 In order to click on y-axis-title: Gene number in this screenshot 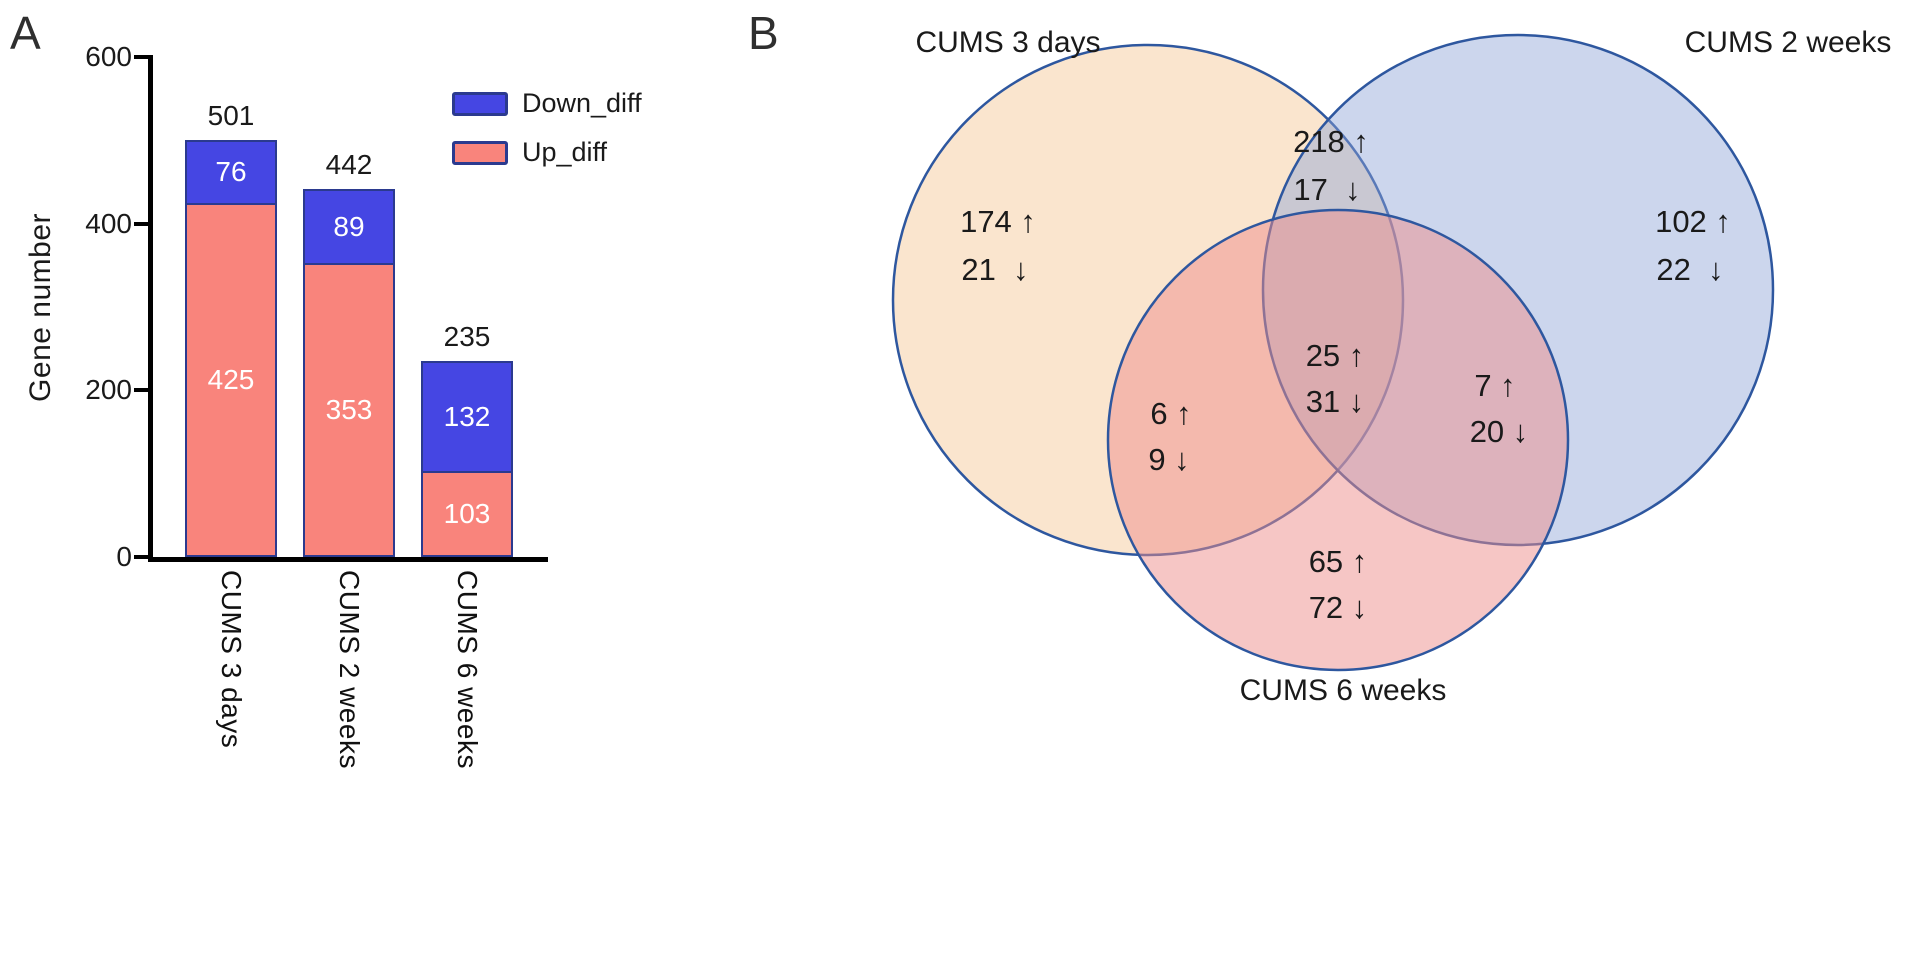, I will do `click(41, 307)`.